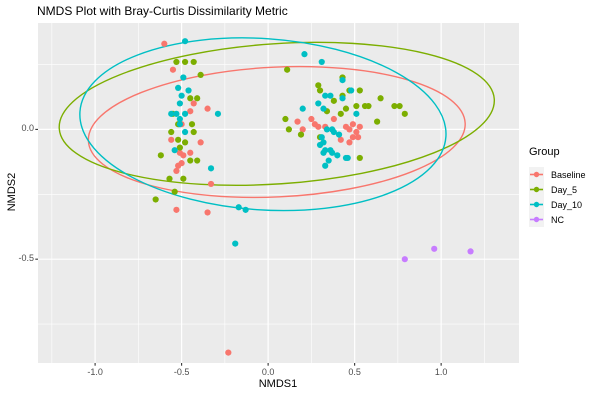 The image size is (600, 400). Describe the element at coordinates (95, 372) in the screenshot. I see `x-tick-label: -1.0` at that location.